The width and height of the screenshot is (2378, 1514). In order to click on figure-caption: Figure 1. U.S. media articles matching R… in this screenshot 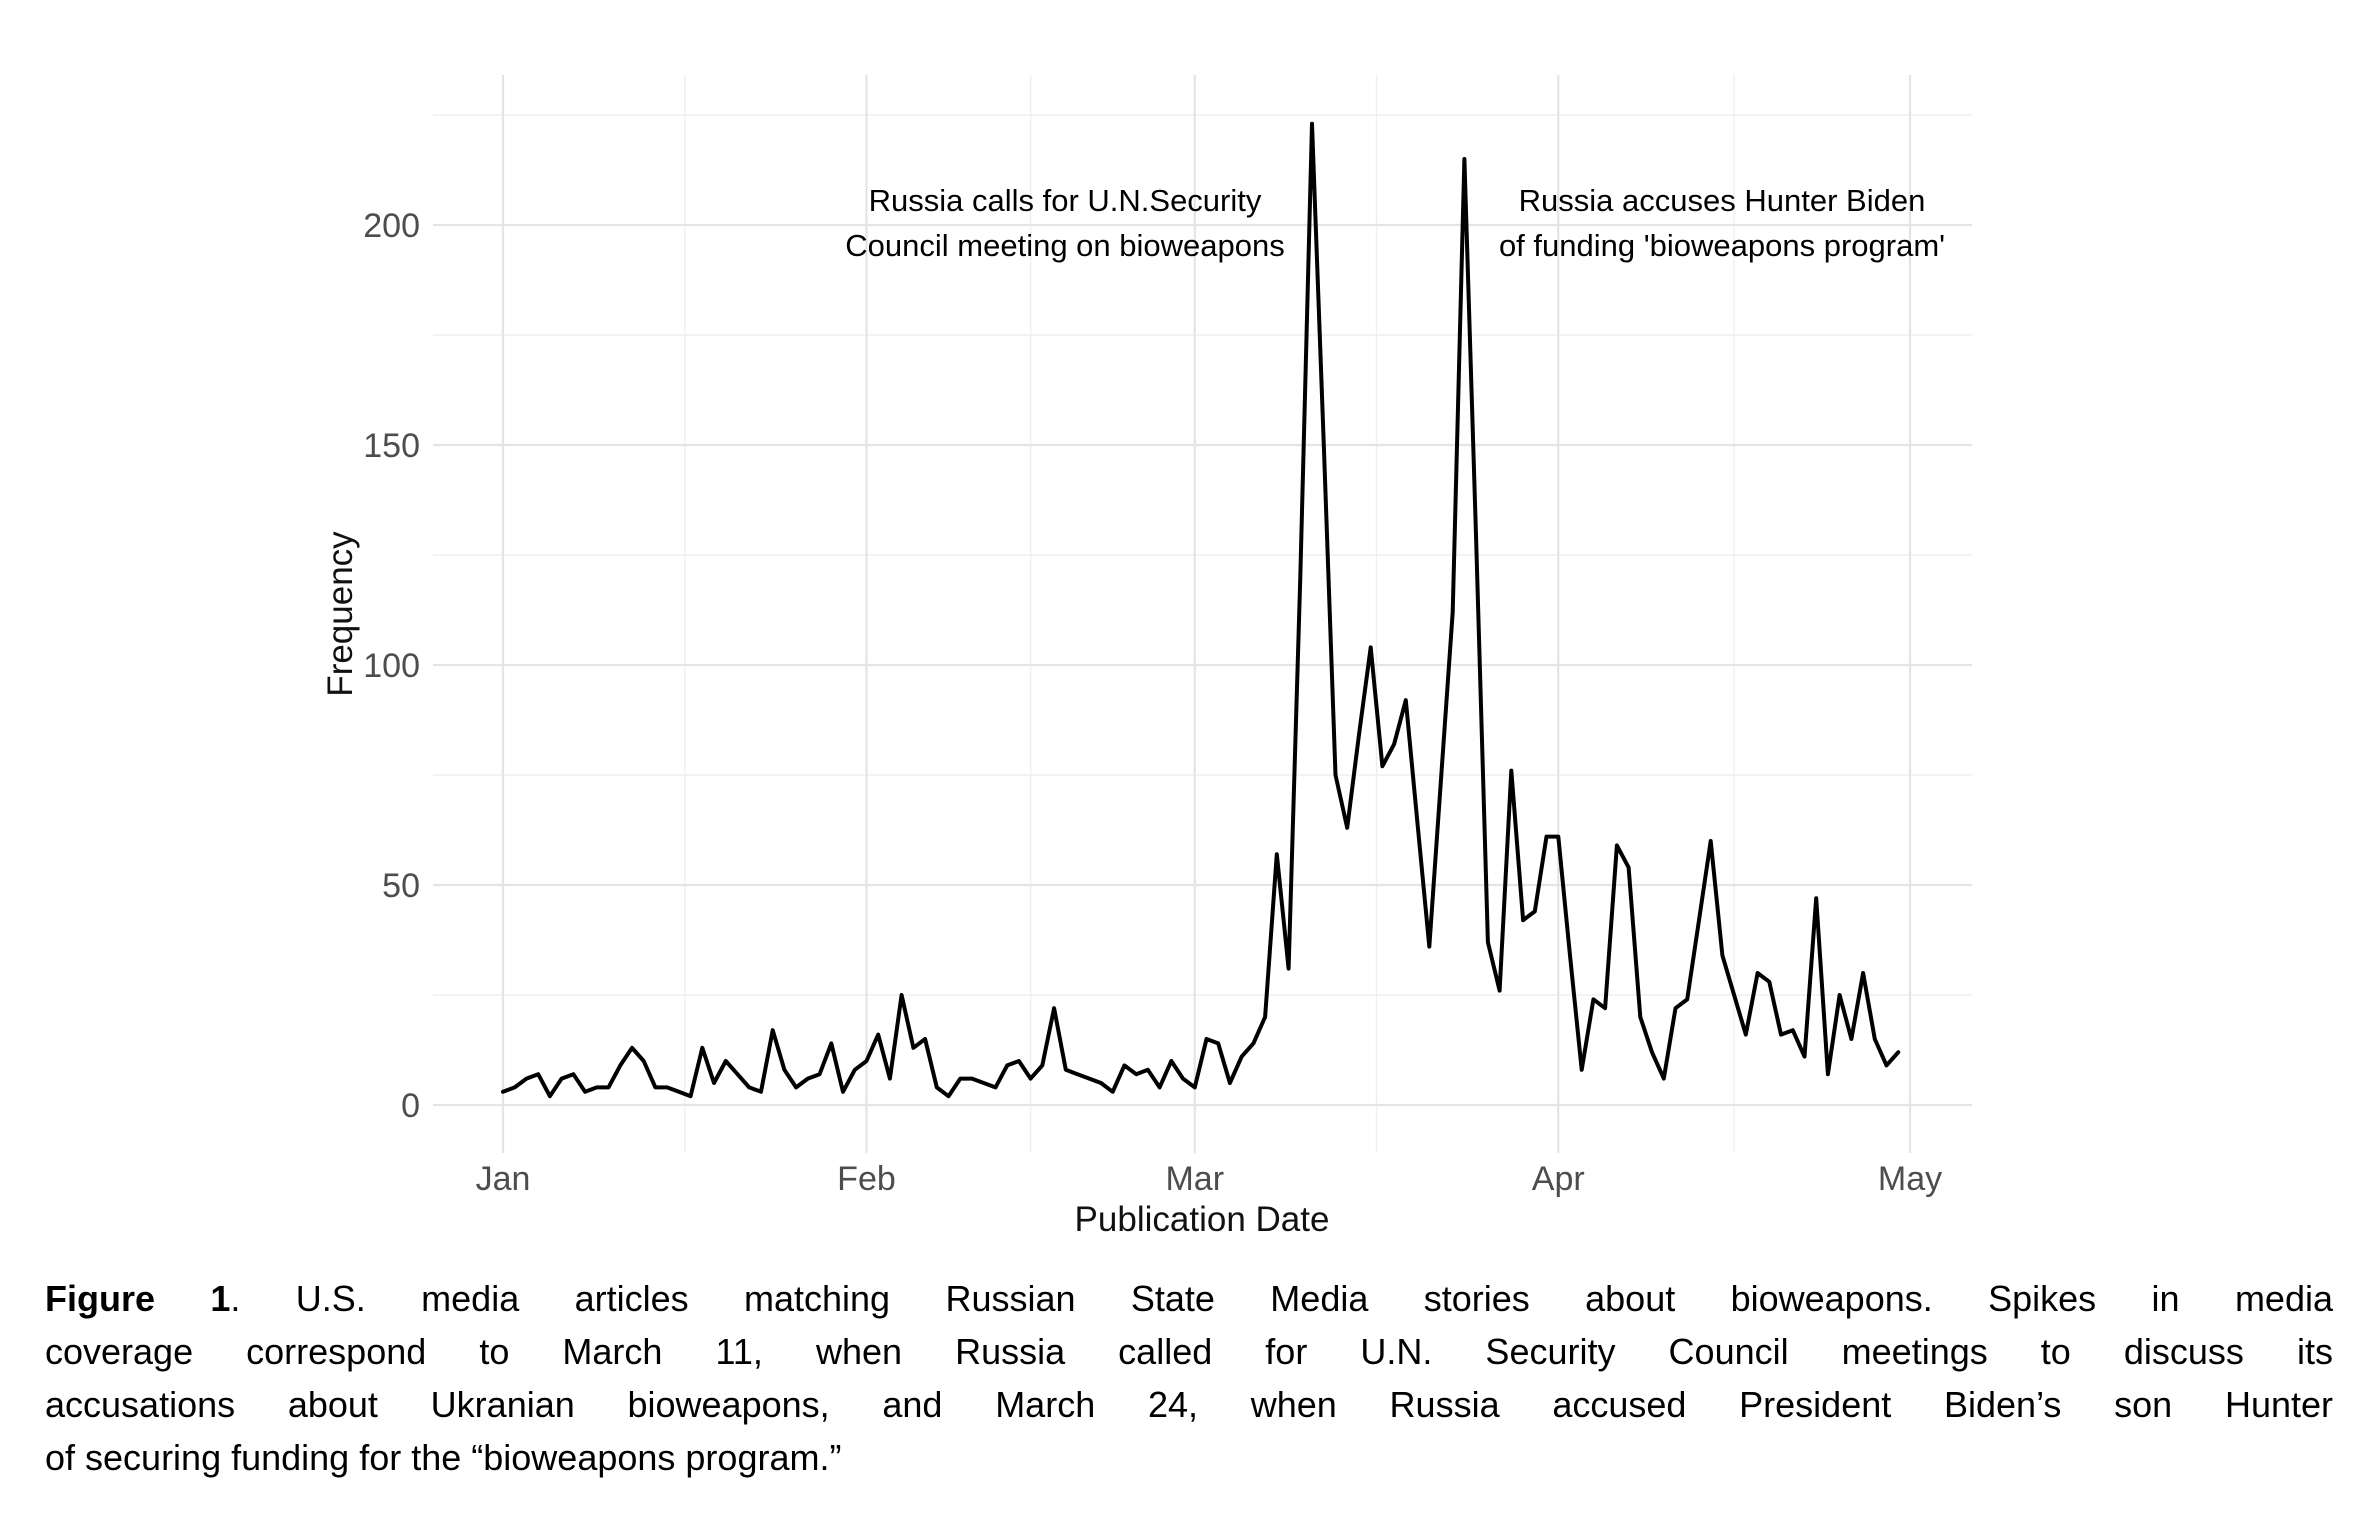, I will do `click(1189, 1378)`.